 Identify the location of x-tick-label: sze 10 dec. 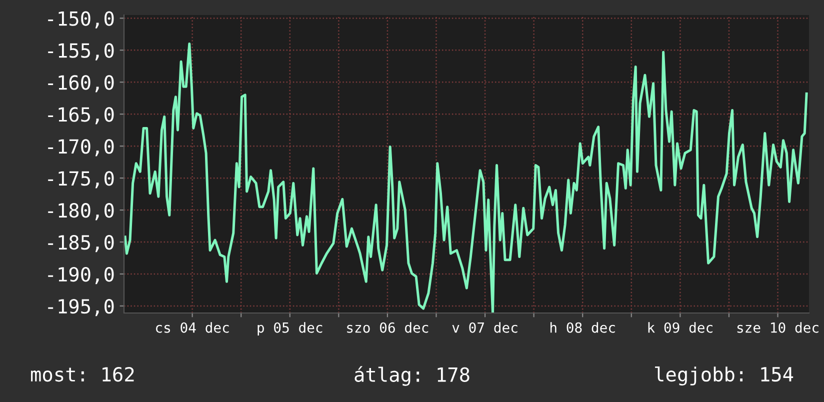
(777, 327).